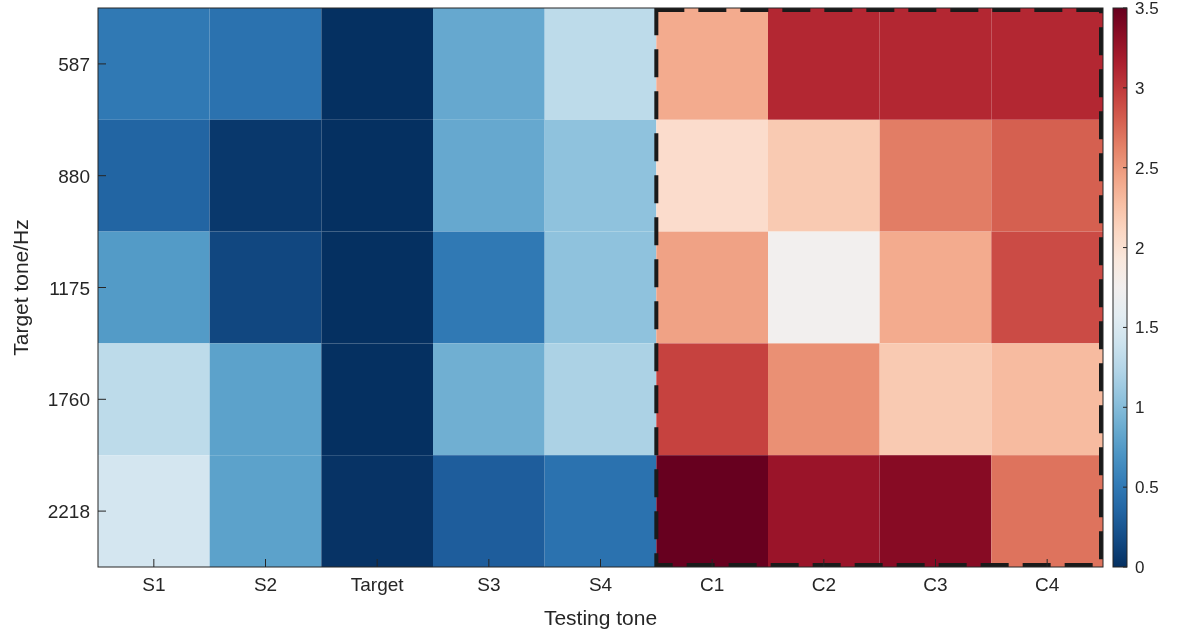  Describe the element at coordinates (265, 584) in the screenshot. I see `x-tick-label: S2` at that location.